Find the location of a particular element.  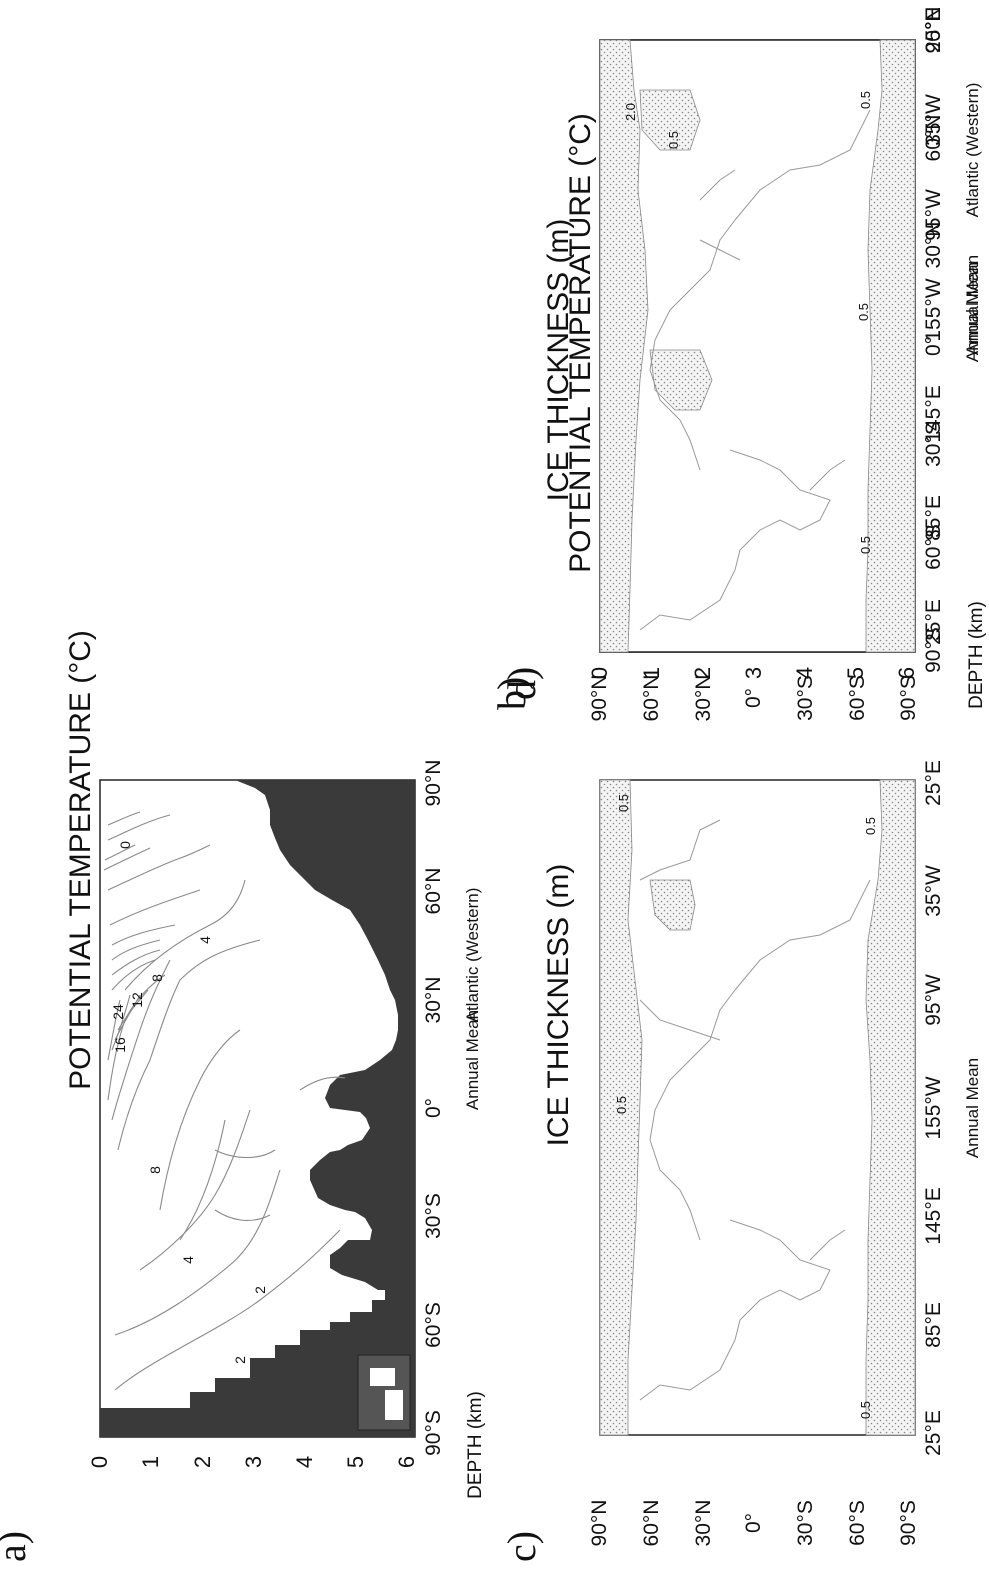

panel-b-xtick: 90°S is located at coordinates (933, 650).